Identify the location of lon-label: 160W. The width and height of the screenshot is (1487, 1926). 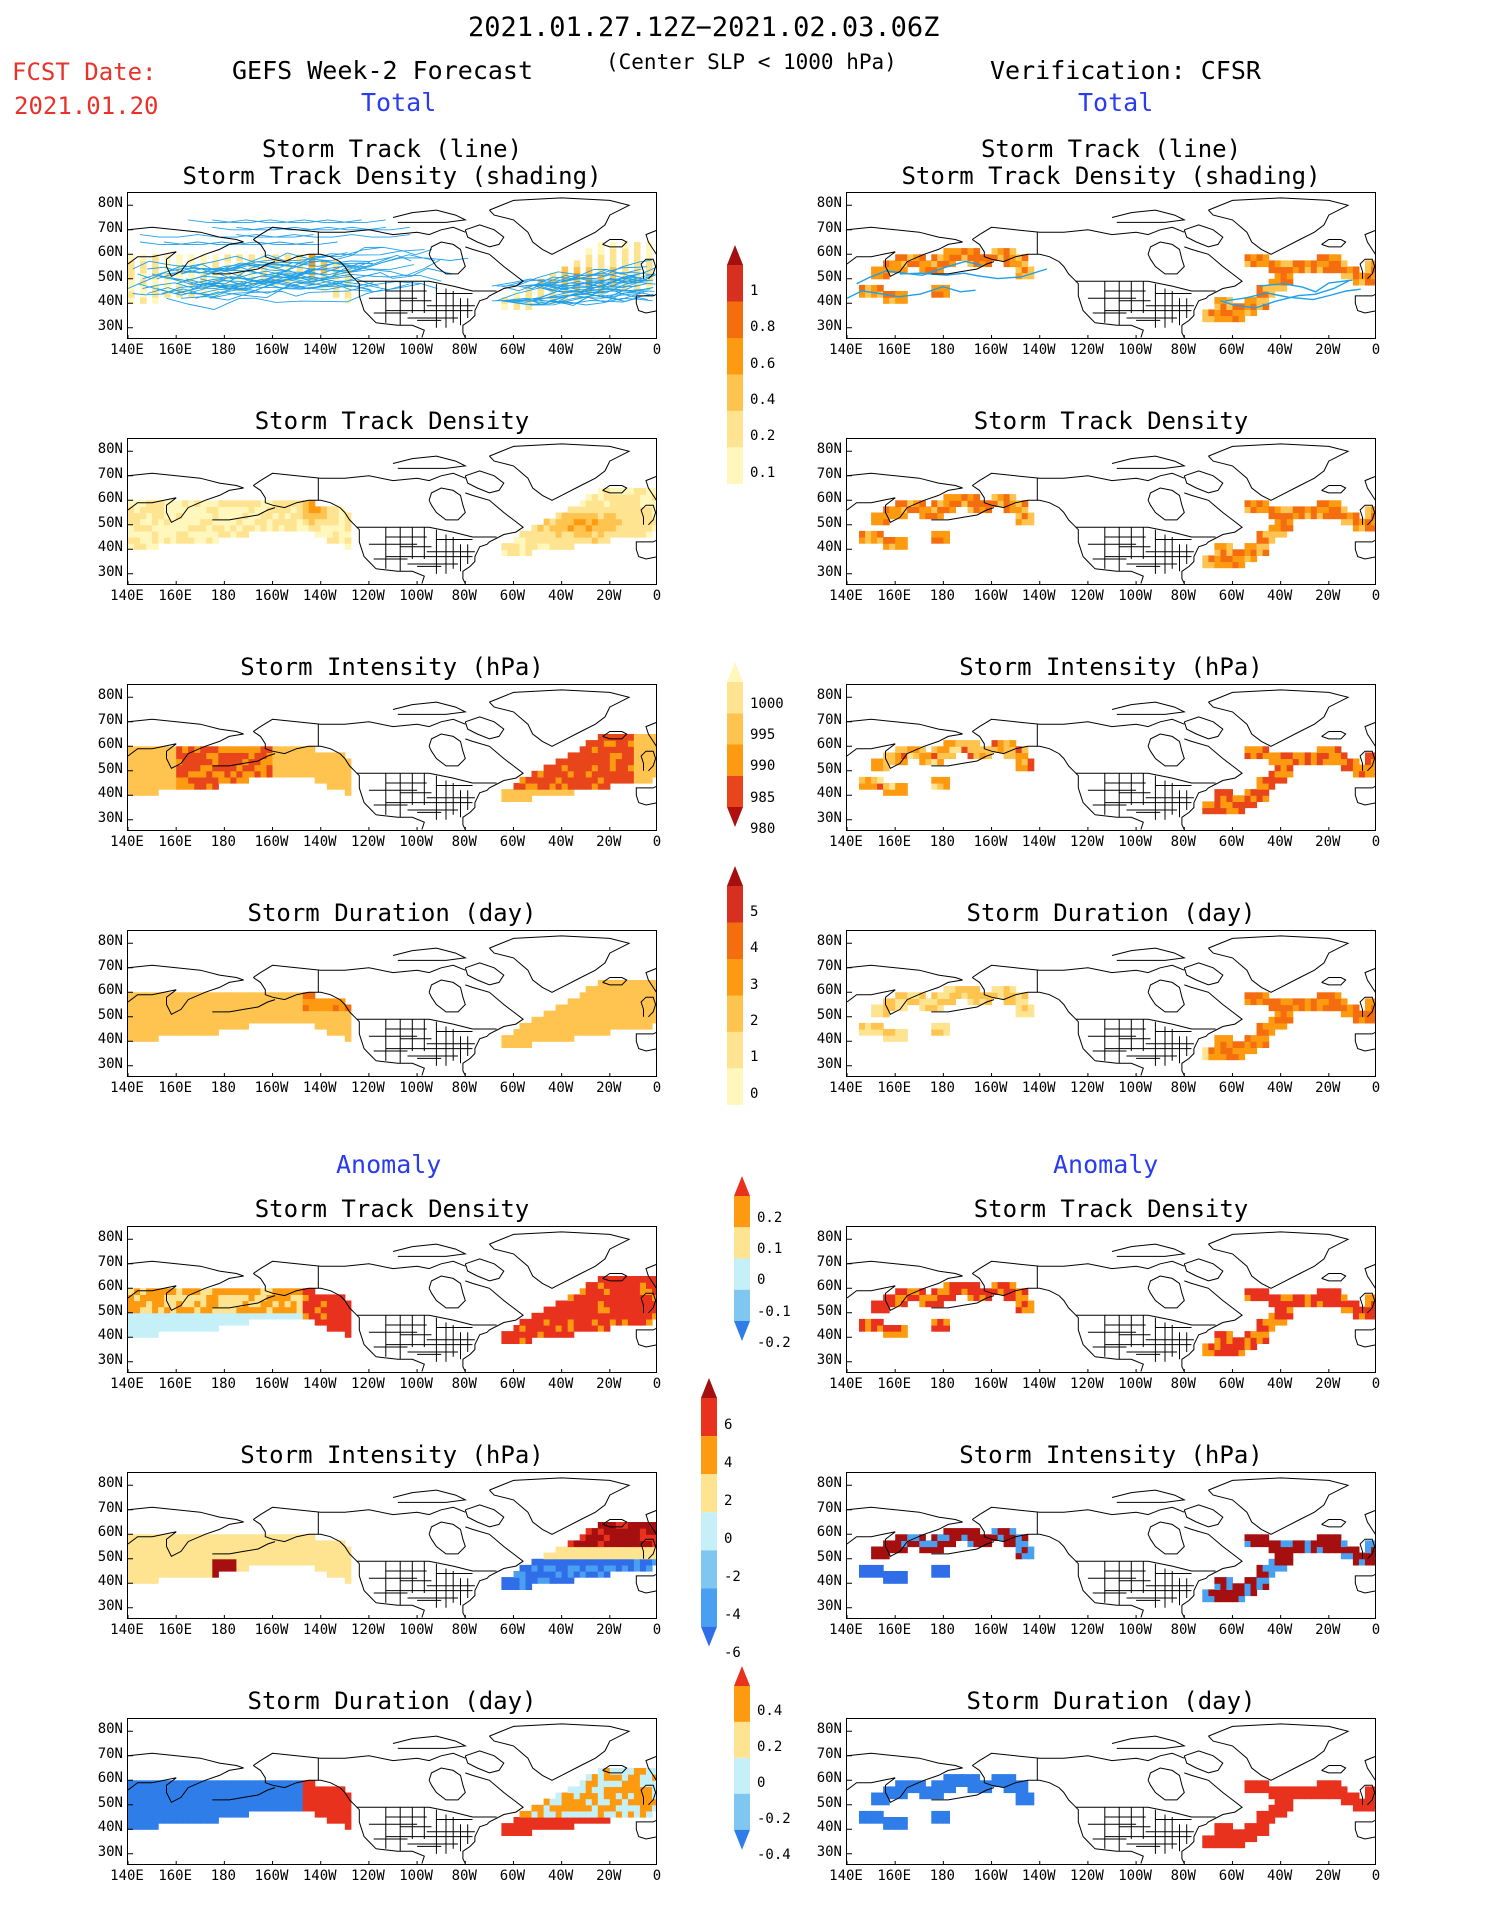
(272, 1630).